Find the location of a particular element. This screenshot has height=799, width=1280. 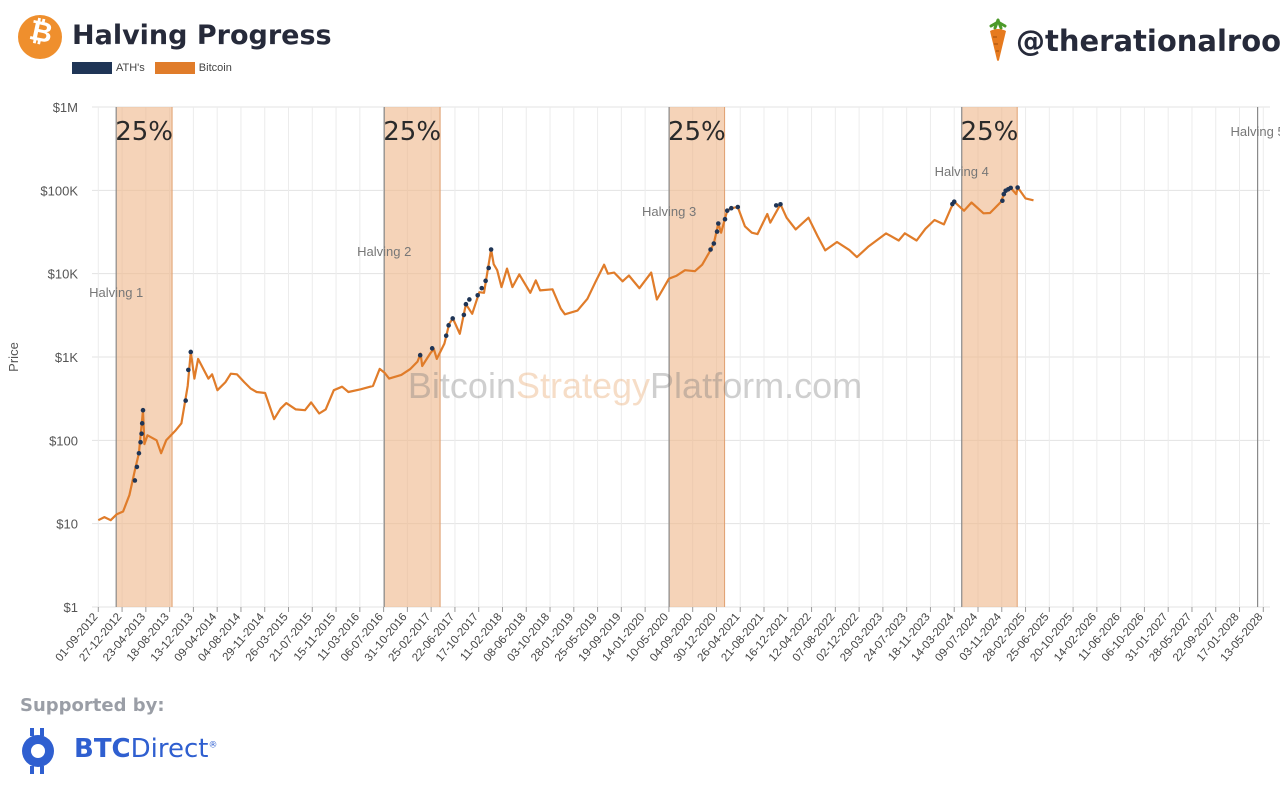

halving-label: Halving 4 is located at coordinates (962, 171).